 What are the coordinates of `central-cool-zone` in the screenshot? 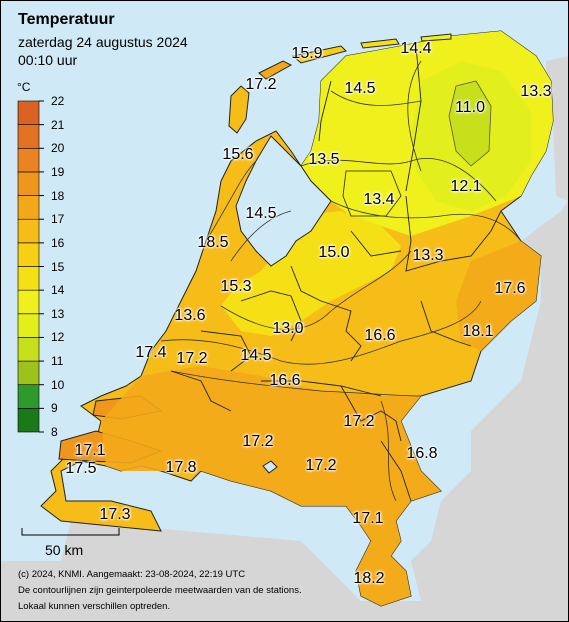 It's located at (311, 273).